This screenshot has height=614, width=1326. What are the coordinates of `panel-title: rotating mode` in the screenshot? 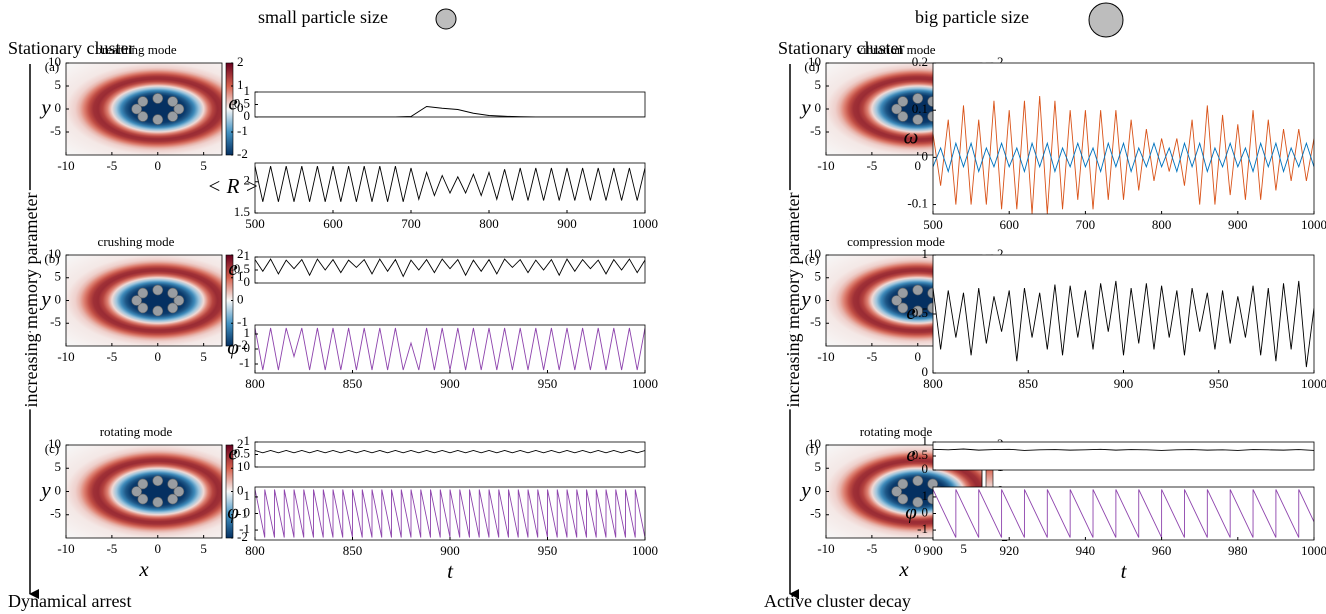 It's located at (136, 431).